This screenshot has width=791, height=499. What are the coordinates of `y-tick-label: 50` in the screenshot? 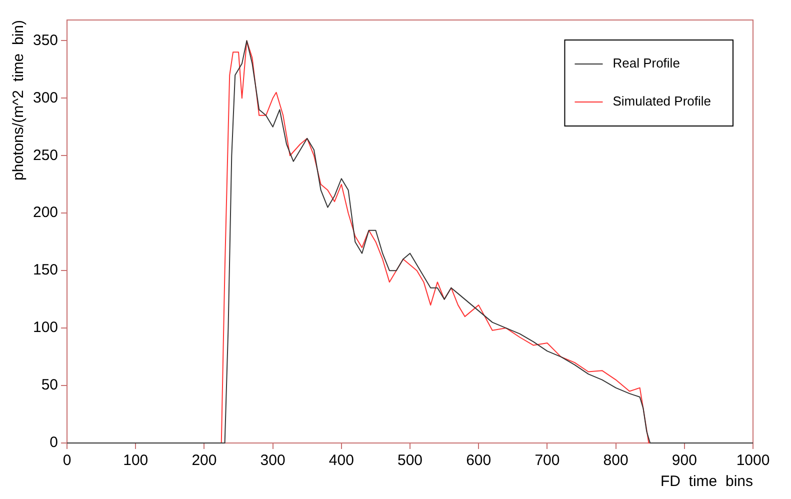 It's located at (49, 385).